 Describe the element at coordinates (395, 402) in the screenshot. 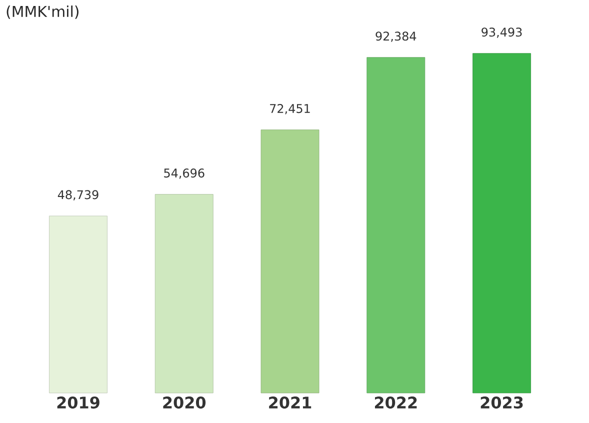

I see `x-tick-label: 2022` at that location.